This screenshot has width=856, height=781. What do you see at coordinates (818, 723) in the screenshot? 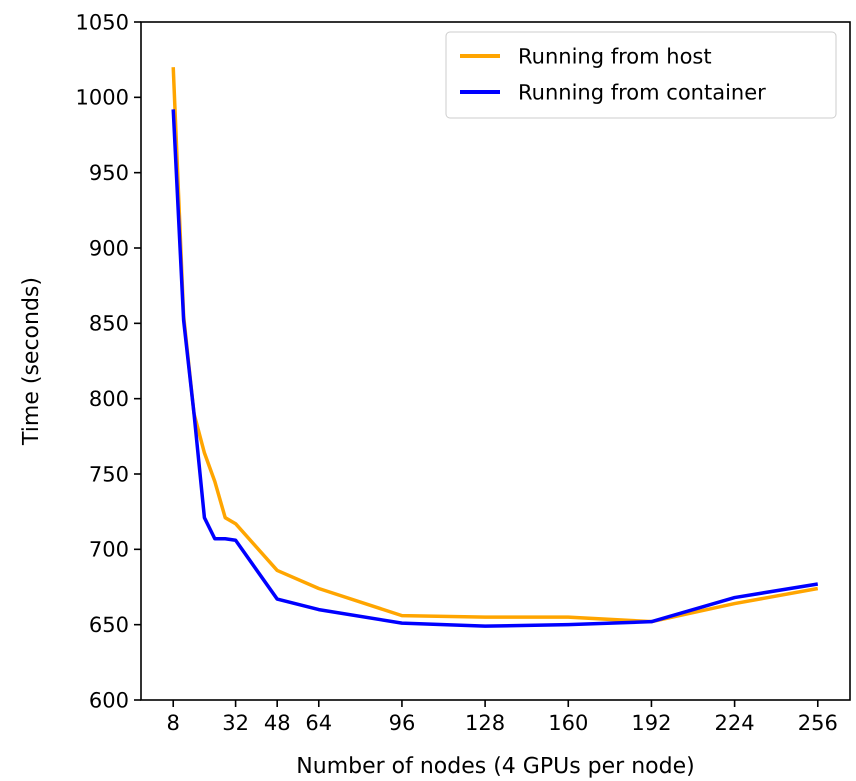
I see `x-tick-label: 256` at bounding box center [818, 723].